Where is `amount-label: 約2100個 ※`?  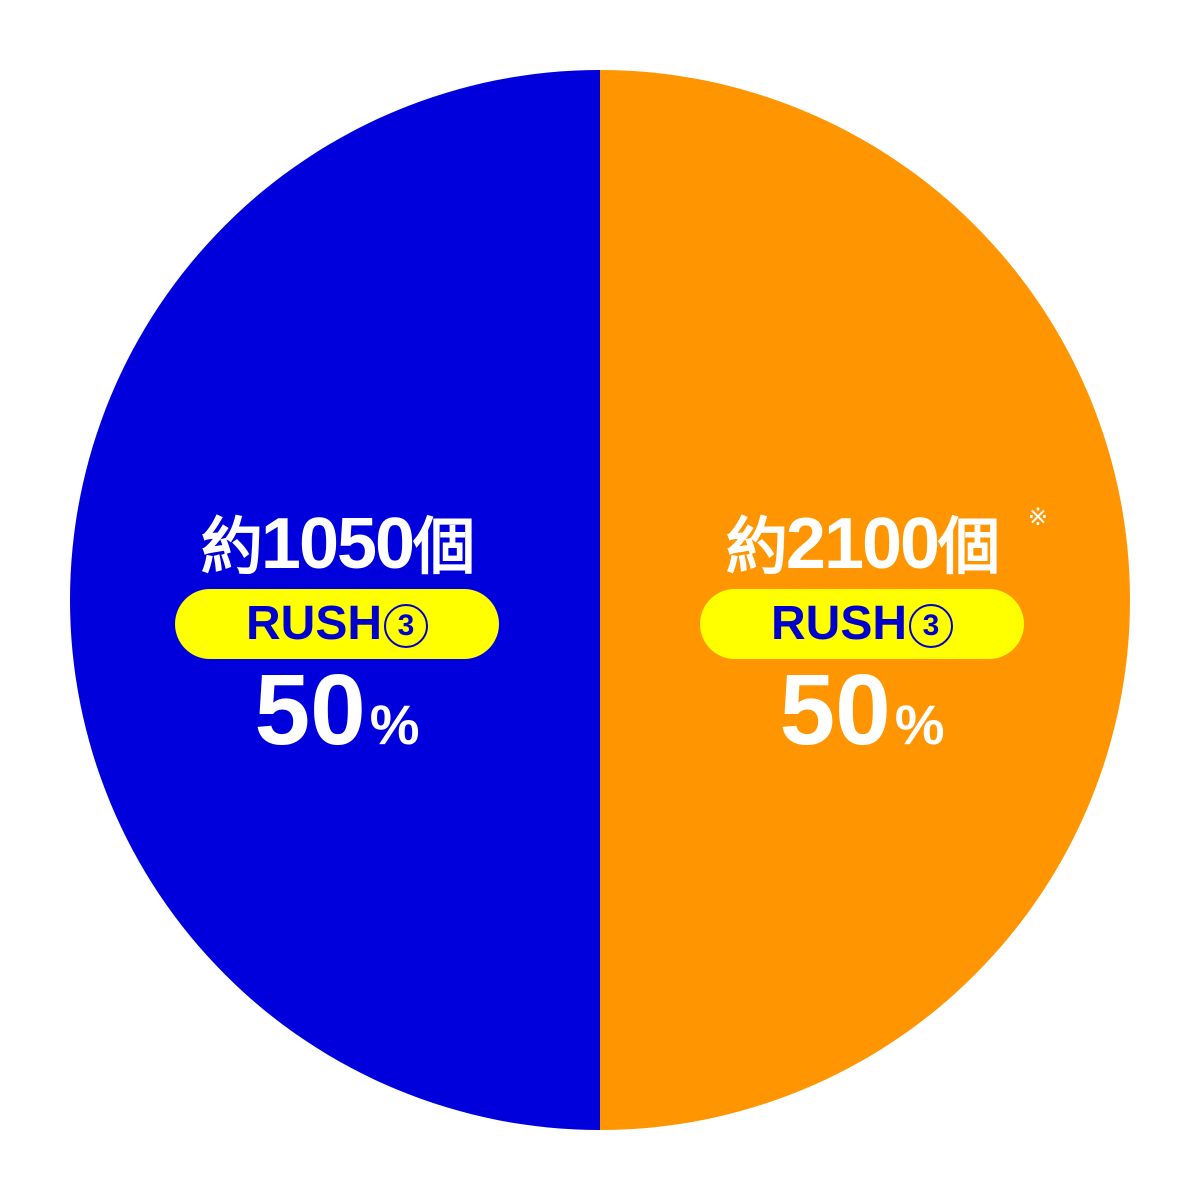 amount-label: 約2100個 ※ is located at coordinates (862, 545).